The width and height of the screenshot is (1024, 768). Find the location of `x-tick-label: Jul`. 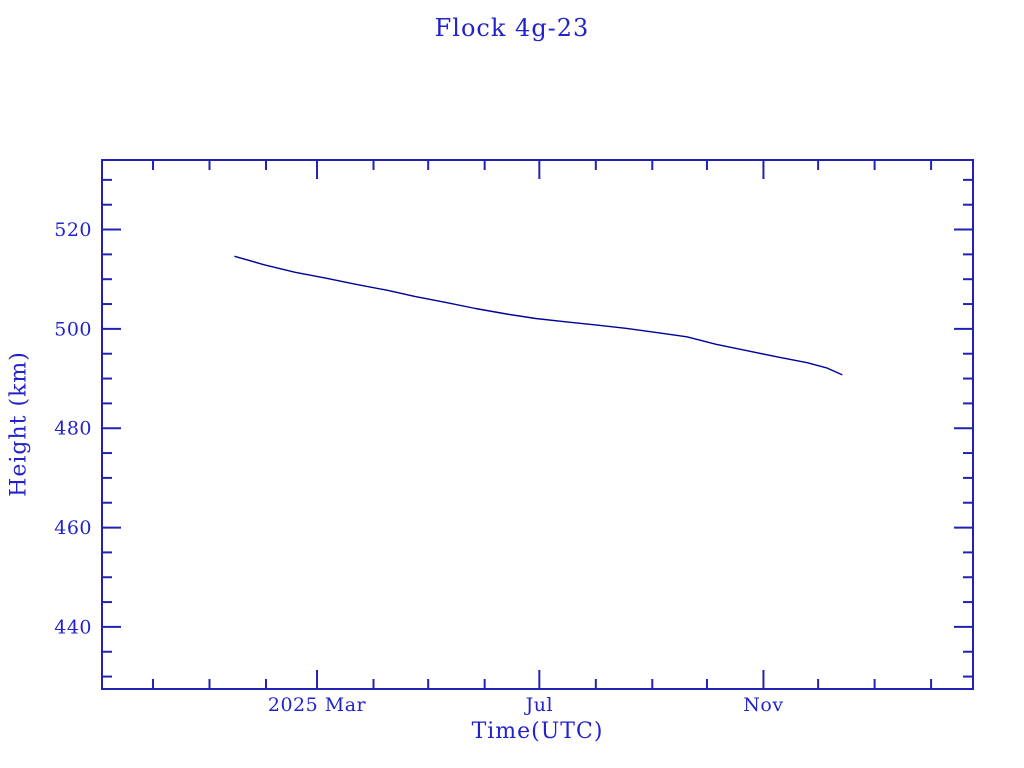

x-tick-label: Jul is located at coordinates (538, 705).